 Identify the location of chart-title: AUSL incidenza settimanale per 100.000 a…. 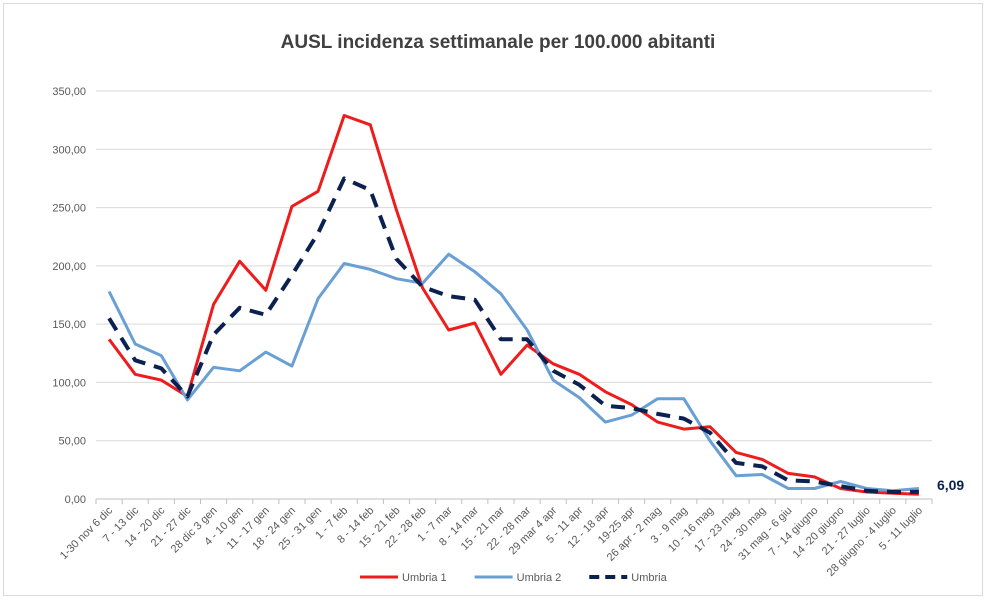
(498, 42).